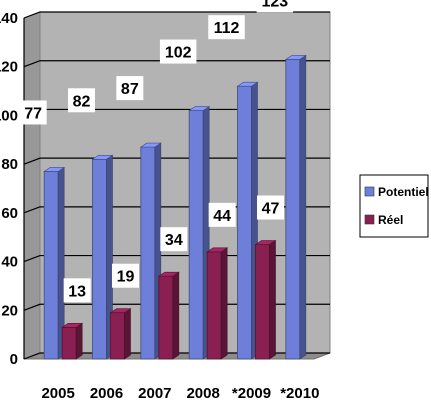 This screenshot has width=431, height=413. I want to click on legend-label: Réel, so click(390, 220).